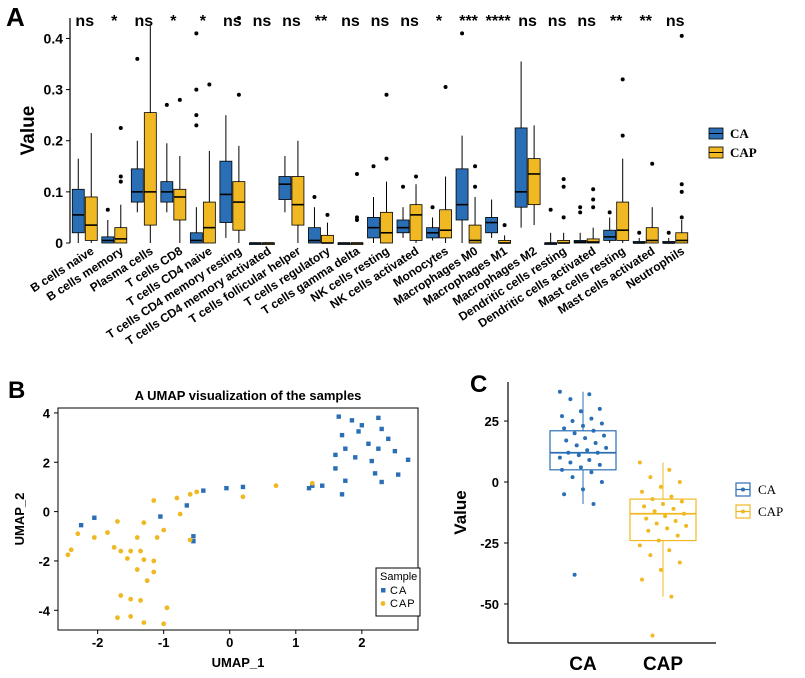 Image resolution: width=805 pixels, height=678 pixels. What do you see at coordinates (460, 512) in the screenshot?
I see `y-axis-title: Value` at bounding box center [460, 512].